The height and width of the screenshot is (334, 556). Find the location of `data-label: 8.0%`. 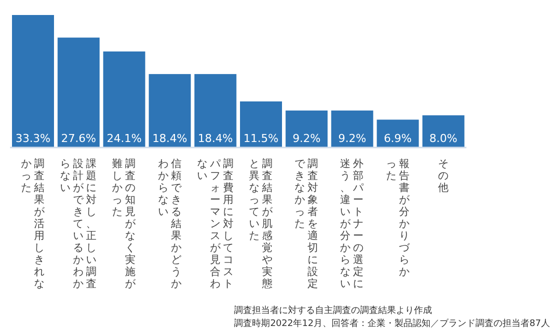

data-label: 8.0% is located at coordinates (443, 138).